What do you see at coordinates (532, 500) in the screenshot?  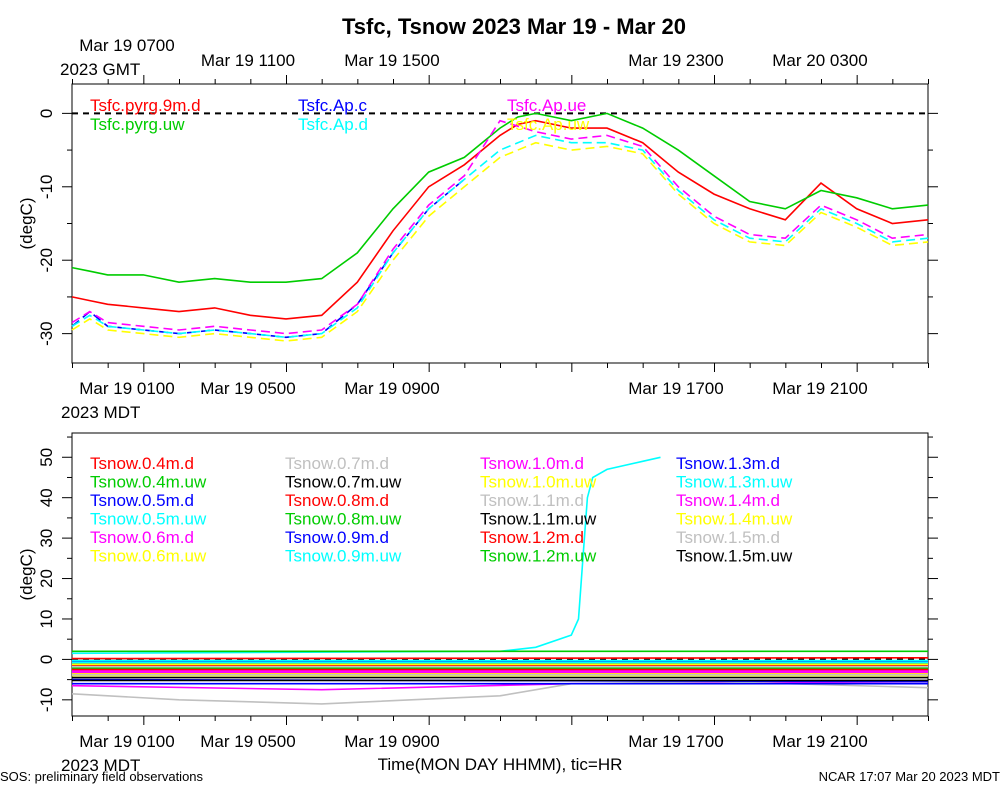 I see `legend-entry: Tsnow.1.1m.d` at bounding box center [532, 500].